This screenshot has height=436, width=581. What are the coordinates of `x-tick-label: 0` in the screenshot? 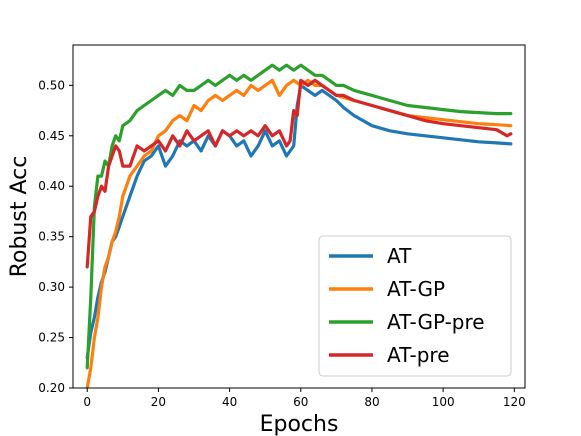 It's located at (87, 402).